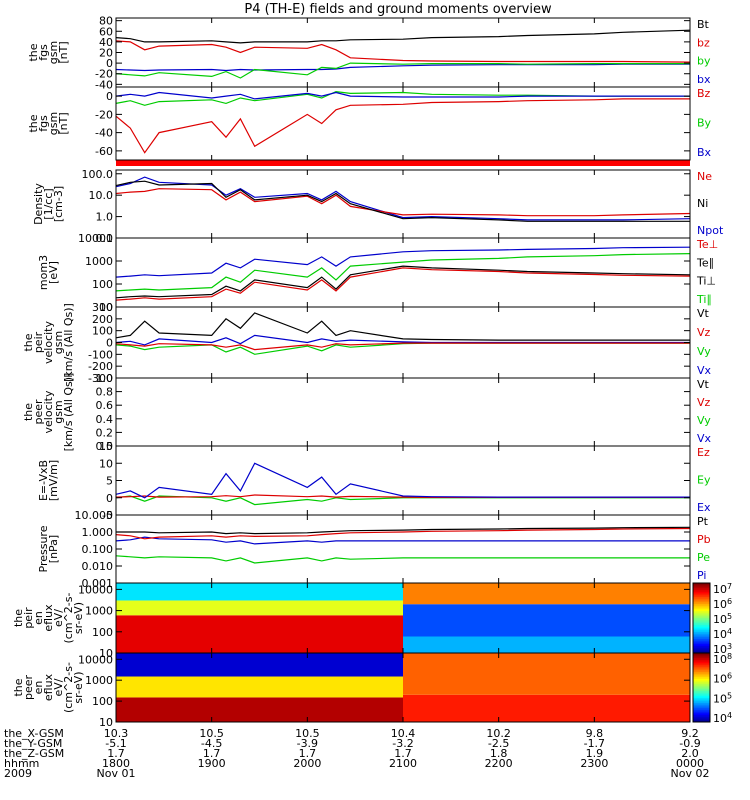 Image resolution: width=750 pixels, height=800 pixels. What do you see at coordinates (106, 42) in the screenshot?
I see `y-tick-label: 40` at bounding box center [106, 42].